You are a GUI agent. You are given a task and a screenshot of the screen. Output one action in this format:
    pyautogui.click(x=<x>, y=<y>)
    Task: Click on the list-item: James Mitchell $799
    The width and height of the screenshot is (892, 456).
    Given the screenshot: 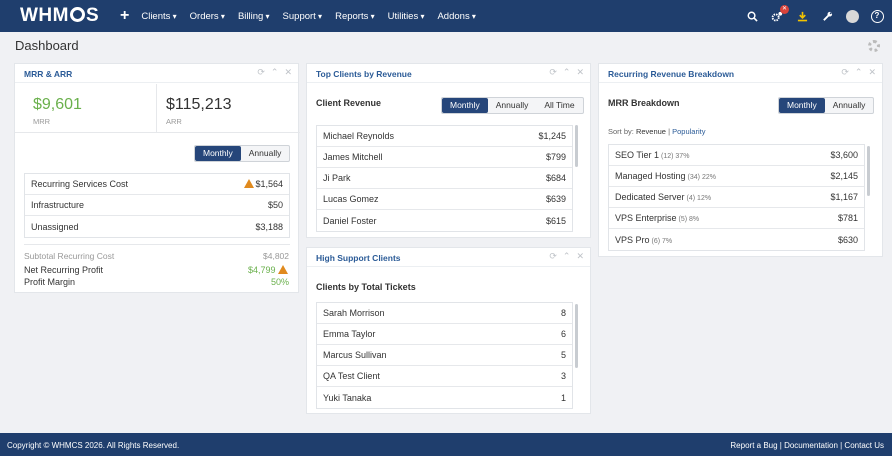 What is the action you would take?
    pyautogui.click(x=444, y=157)
    